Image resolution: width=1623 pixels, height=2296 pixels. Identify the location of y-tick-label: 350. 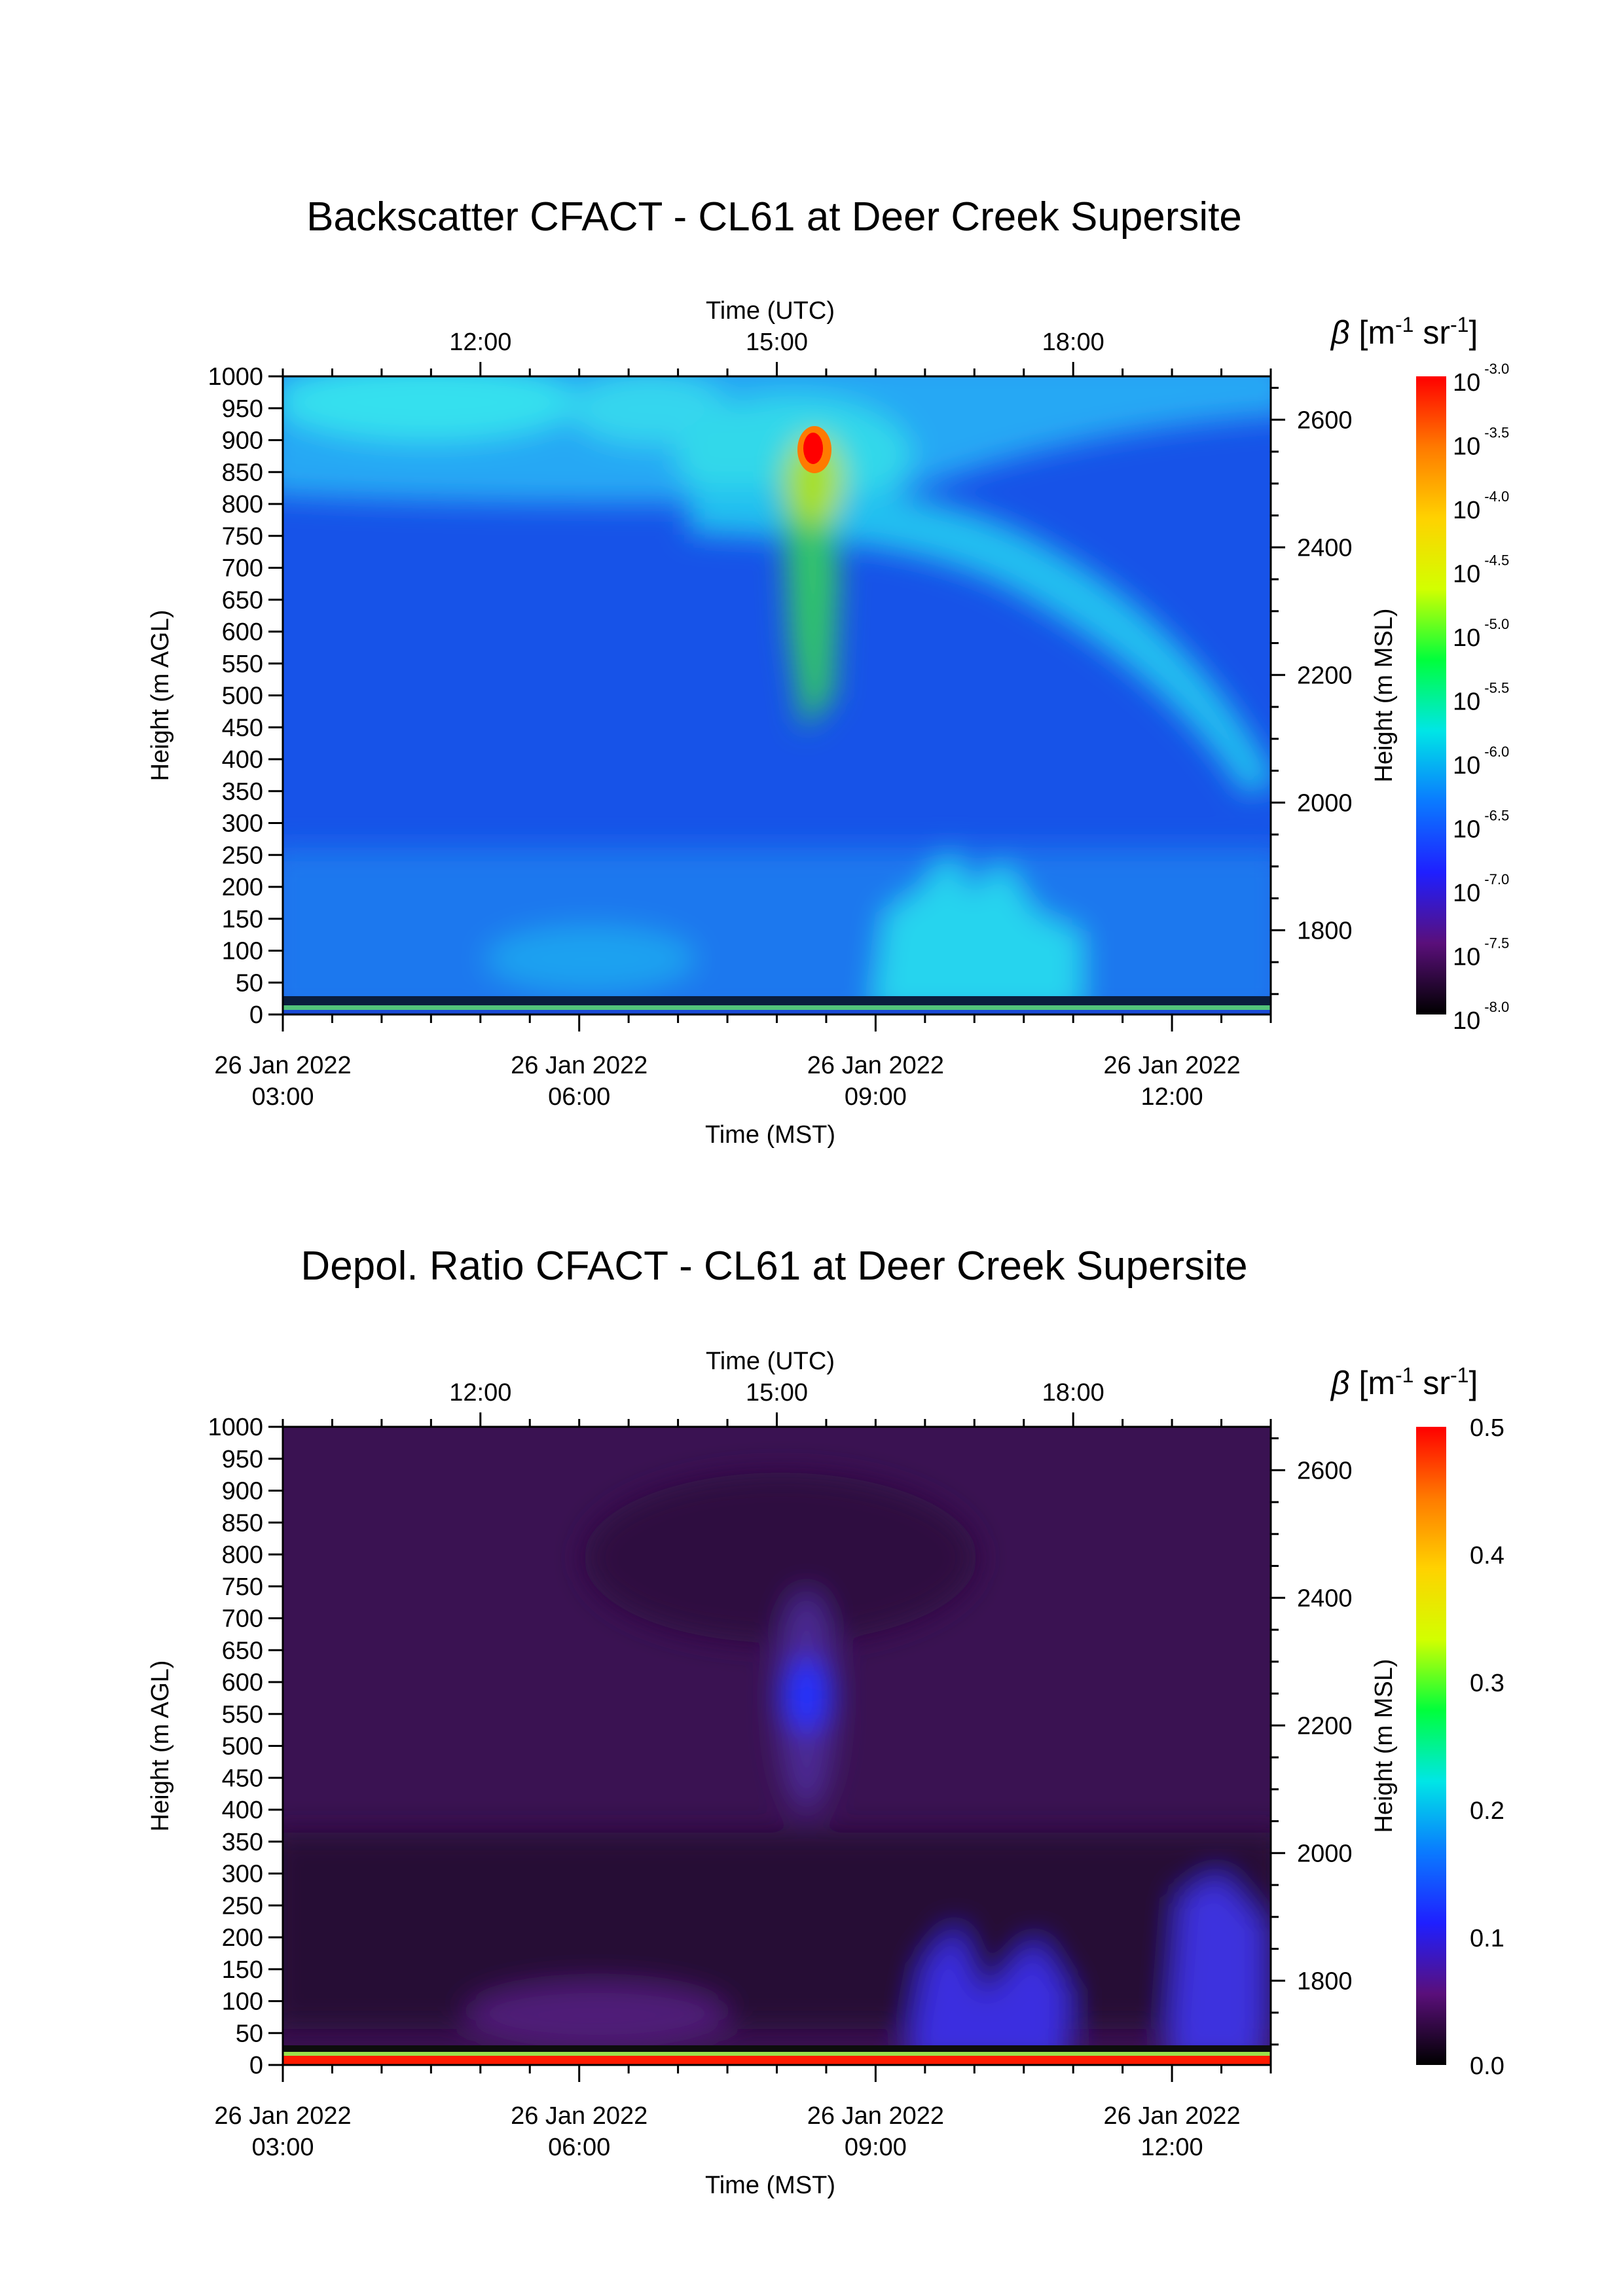
(242, 1842).